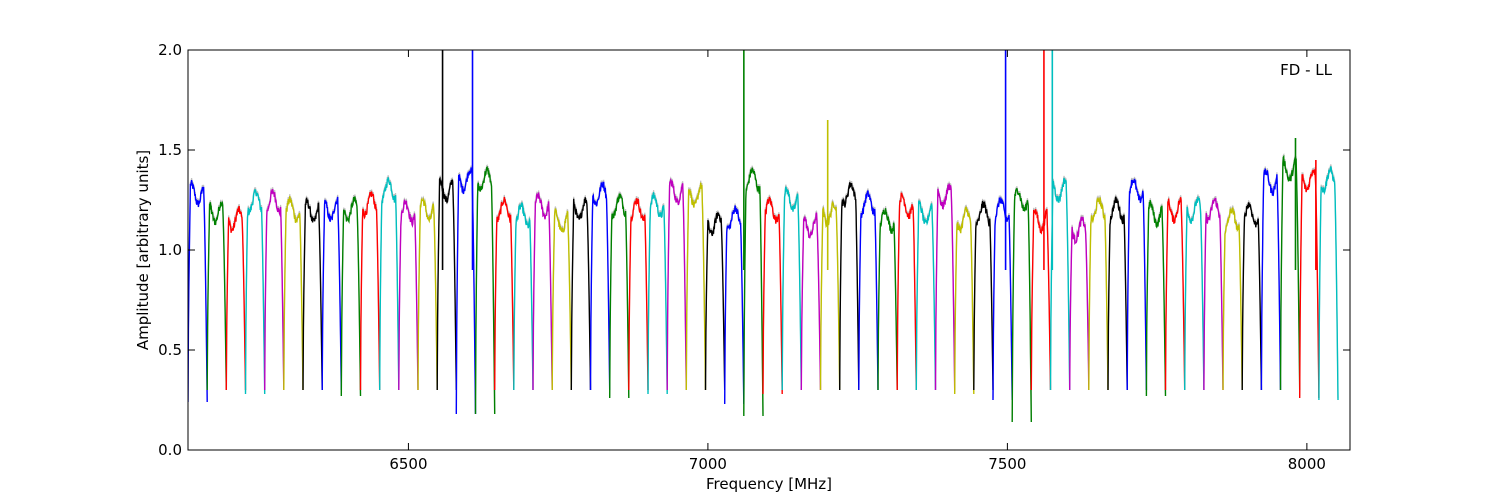 The image size is (1500, 504). What do you see at coordinates (170, 150) in the screenshot?
I see `y-tick-label-1.5: 1.5` at bounding box center [170, 150].